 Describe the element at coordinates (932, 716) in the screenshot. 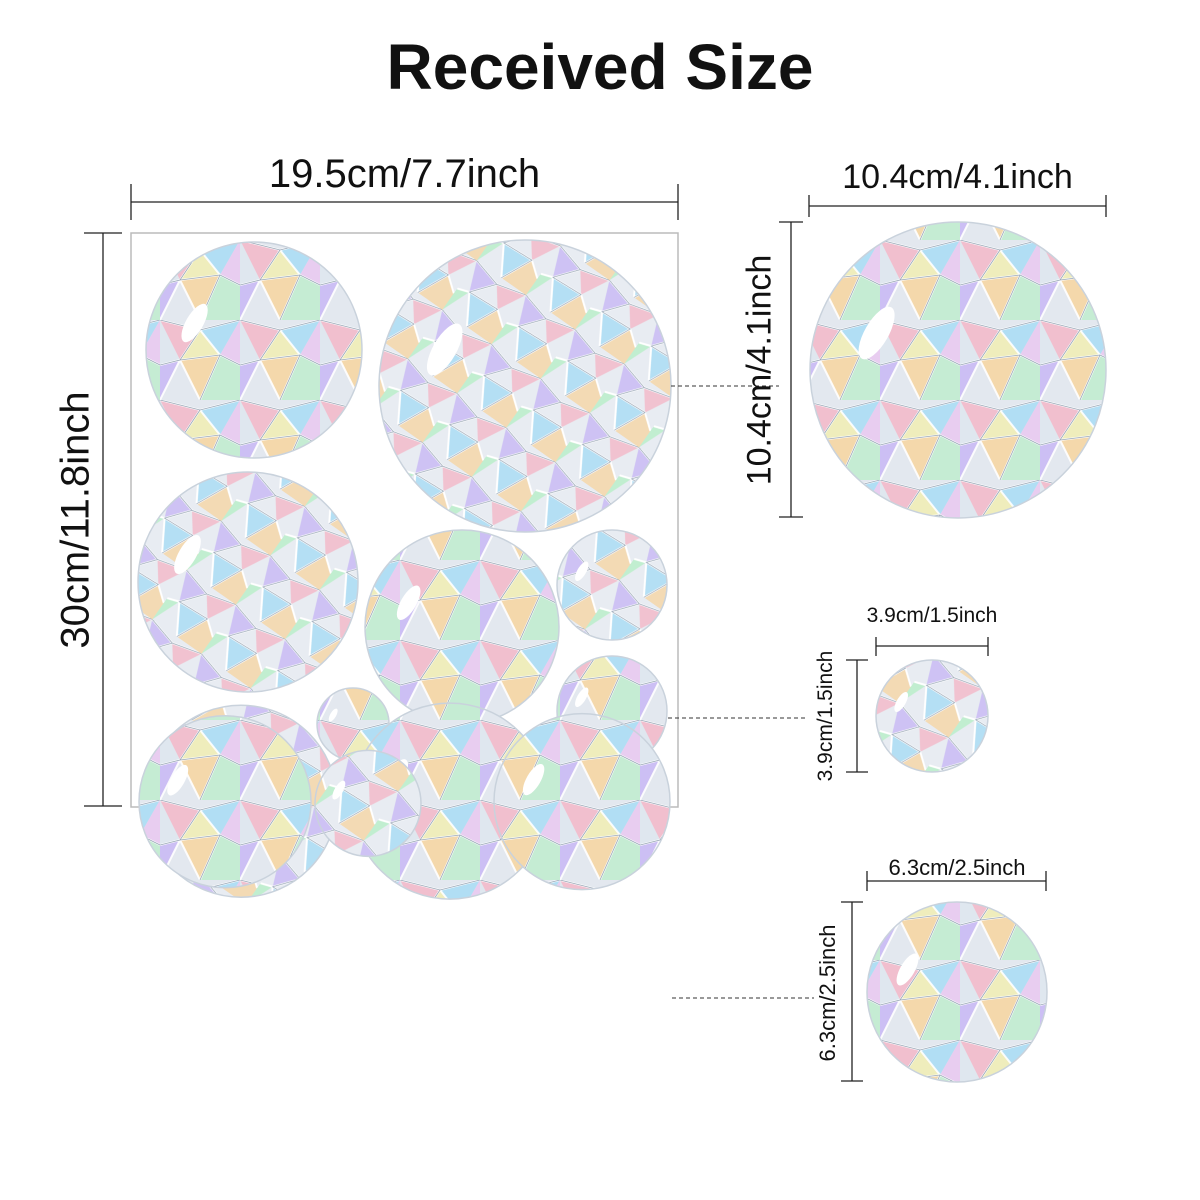

I see `small-sticker` at that location.